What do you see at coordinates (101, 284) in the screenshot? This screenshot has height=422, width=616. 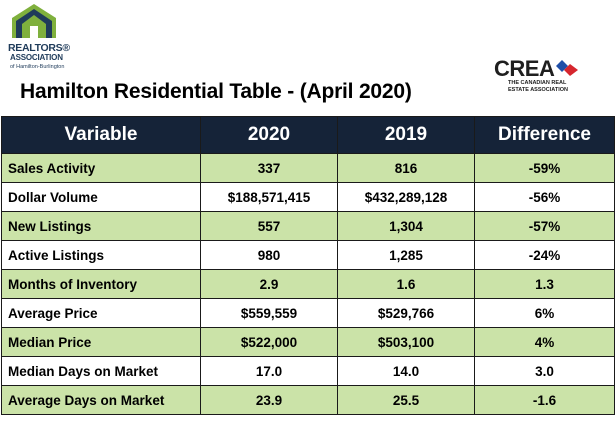 I see `cell-variable: Months of Inventory` at bounding box center [101, 284].